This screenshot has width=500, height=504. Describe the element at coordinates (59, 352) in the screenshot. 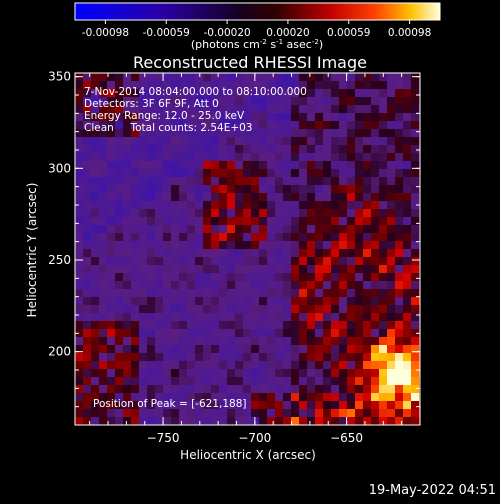

I see `y-tick-label: 200` at that location.